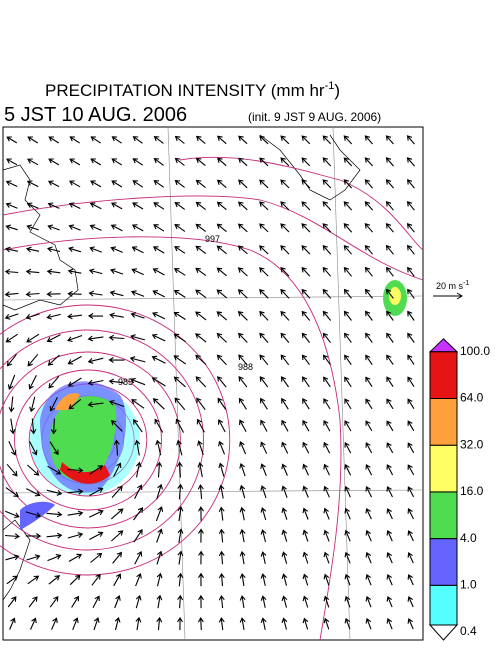 The height and width of the screenshot is (655, 500). Describe the element at coordinates (310, 167) in the screenshot. I see `coast` at that location.